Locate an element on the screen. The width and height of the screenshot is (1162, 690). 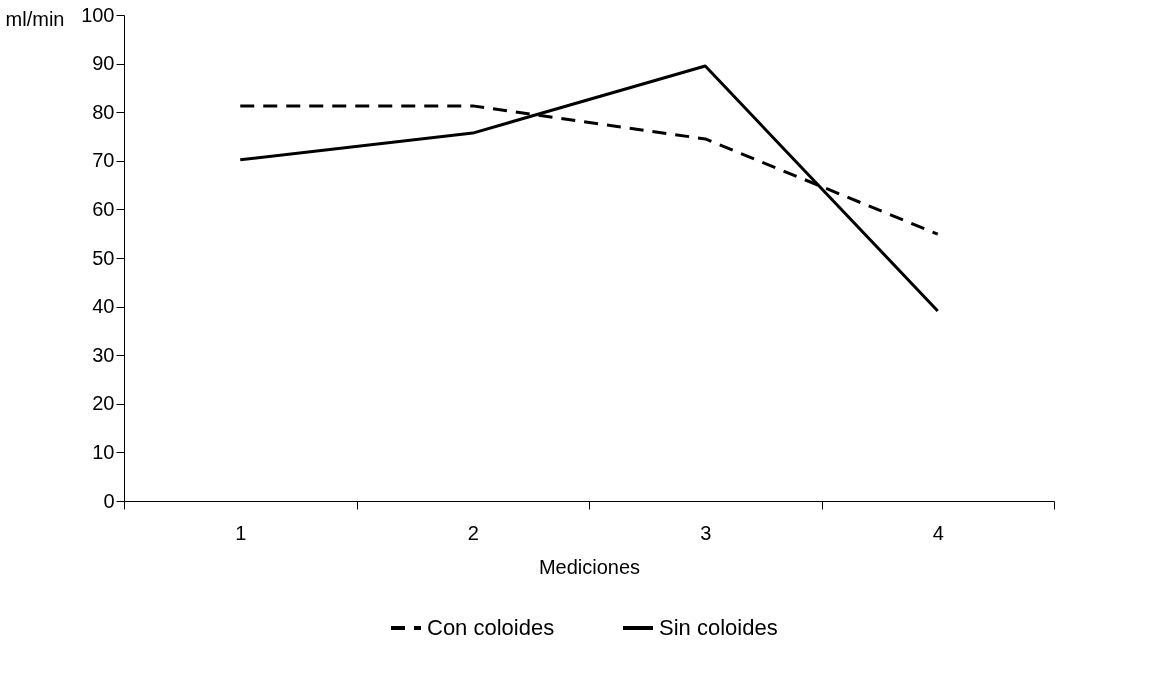
y-tick-label: 10 is located at coordinates (103, 451).